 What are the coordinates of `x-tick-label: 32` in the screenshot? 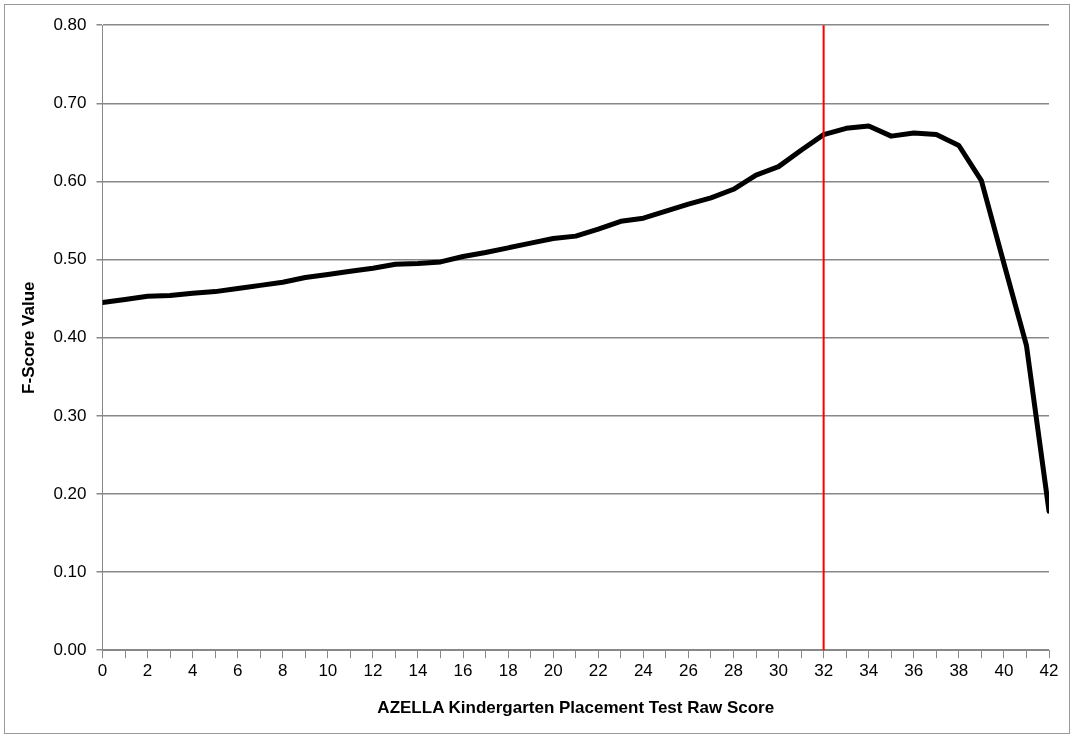 It's located at (824, 671).